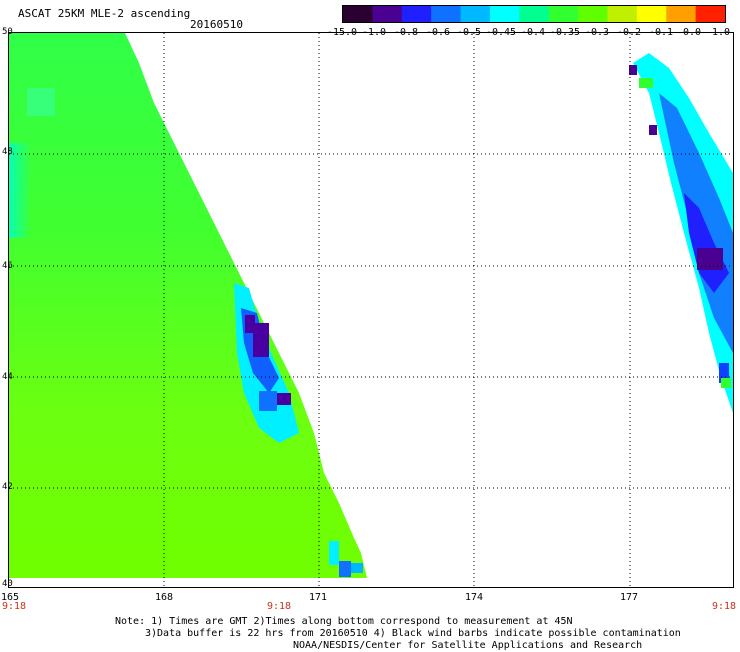  Describe the element at coordinates (683, 233) in the screenshot. I see `swath-right` at that location.